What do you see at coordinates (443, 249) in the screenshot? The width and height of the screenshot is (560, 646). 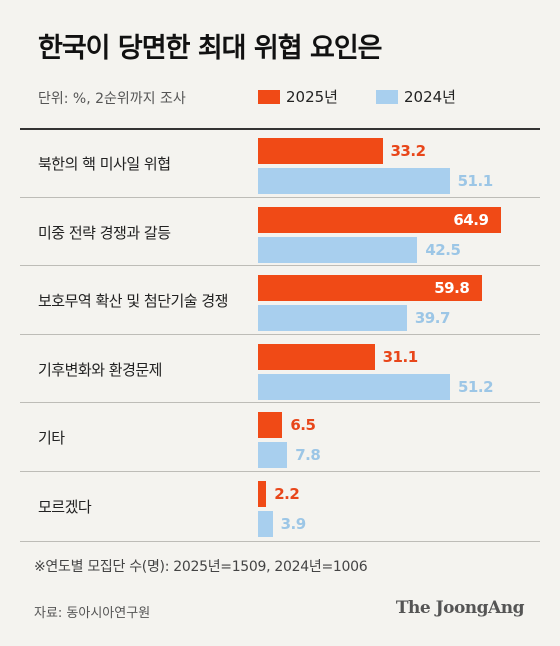 I see `data-label-2024: 42.5` at bounding box center [443, 249].